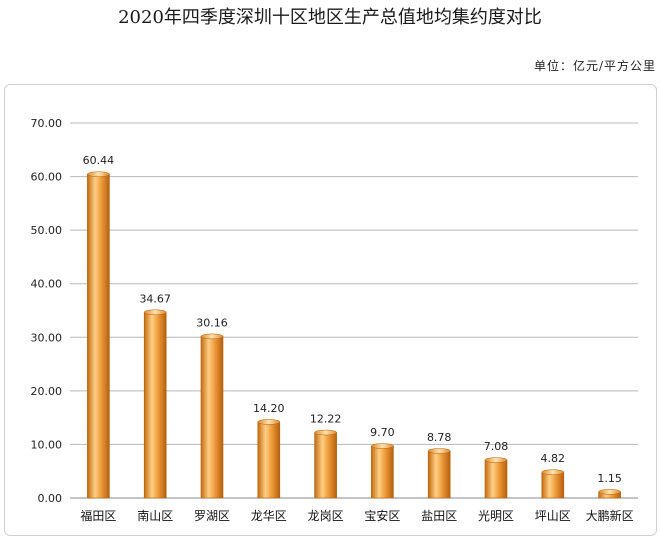  Describe the element at coordinates (47, 284) in the screenshot. I see `y-tick-label: 40.00` at that location.